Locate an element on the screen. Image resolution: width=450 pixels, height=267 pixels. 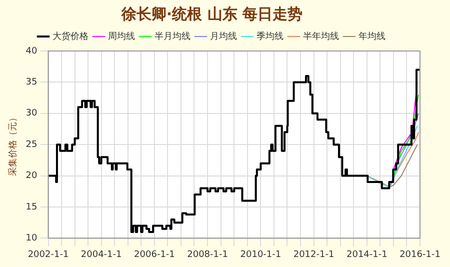
y-tick-label: 35 is located at coordinates (32, 83).